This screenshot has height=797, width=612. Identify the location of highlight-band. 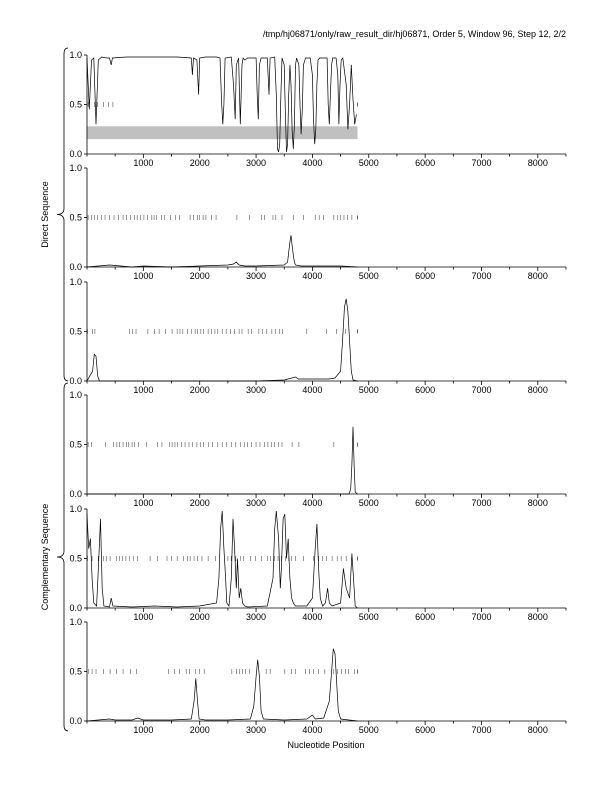
(222, 133).